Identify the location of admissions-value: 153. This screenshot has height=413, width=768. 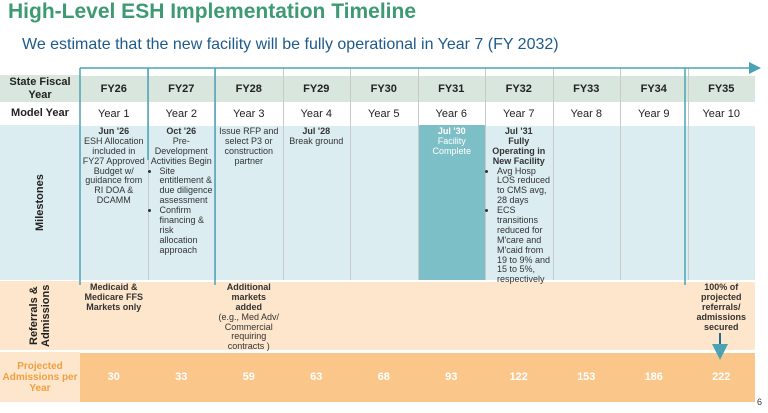
(586, 377).